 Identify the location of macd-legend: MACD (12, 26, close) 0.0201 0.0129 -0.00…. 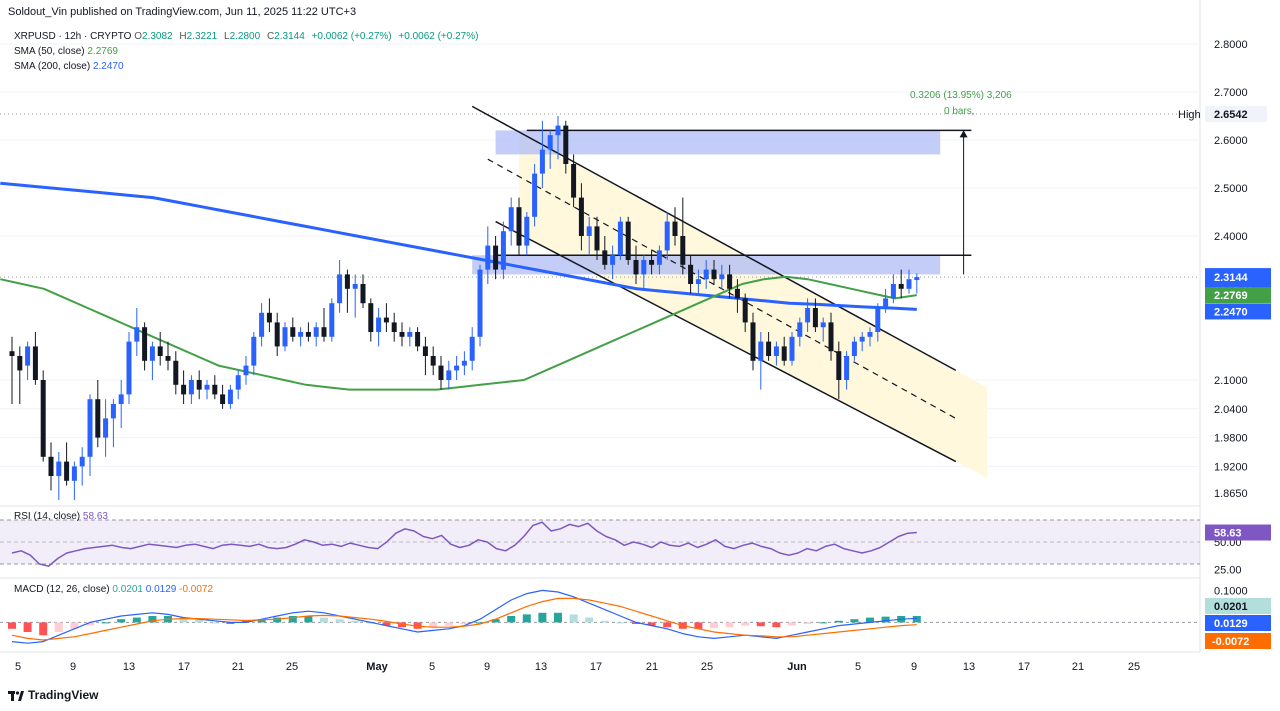
(113, 589).